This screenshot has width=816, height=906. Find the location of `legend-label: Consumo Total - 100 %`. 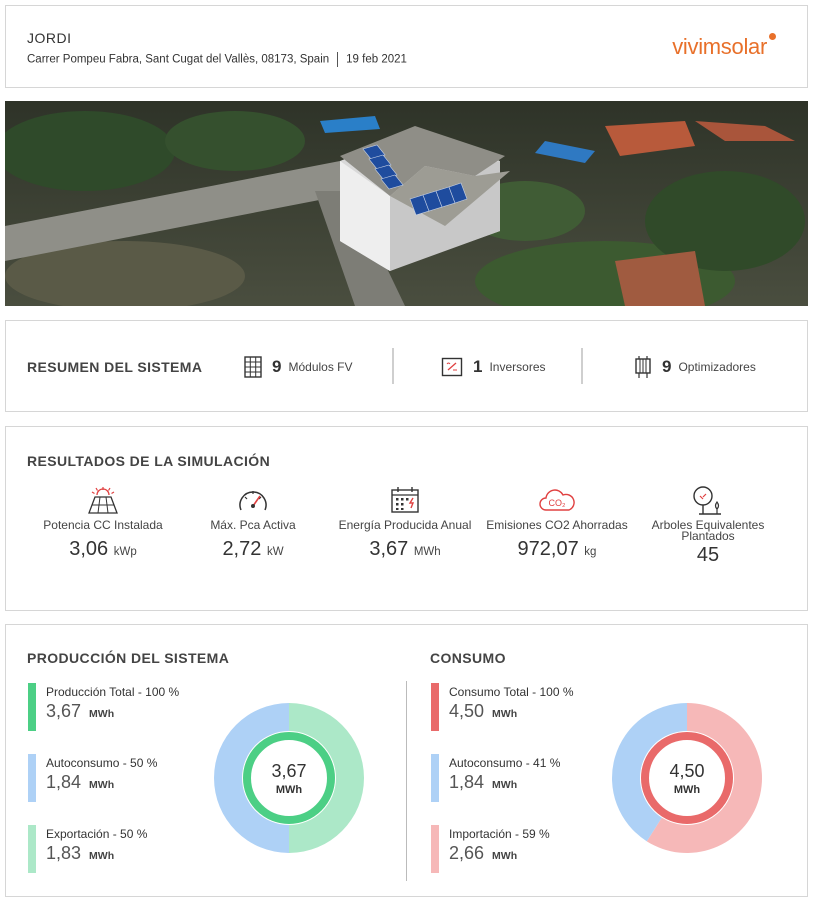

legend-label: Consumo Total - 100 % is located at coordinates (511, 692).